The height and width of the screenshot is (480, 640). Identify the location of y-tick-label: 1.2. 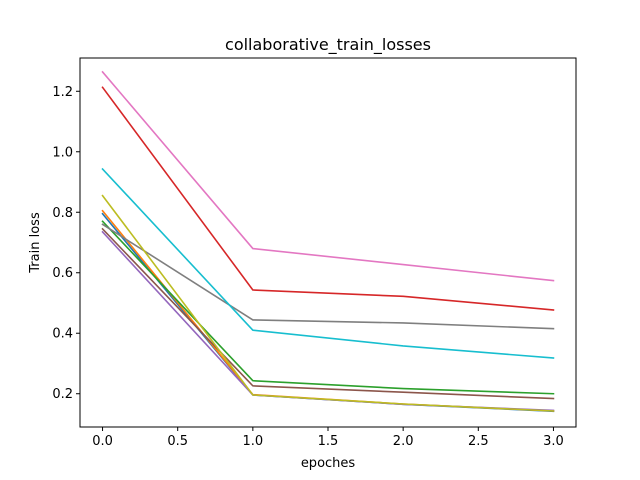
(62, 92).